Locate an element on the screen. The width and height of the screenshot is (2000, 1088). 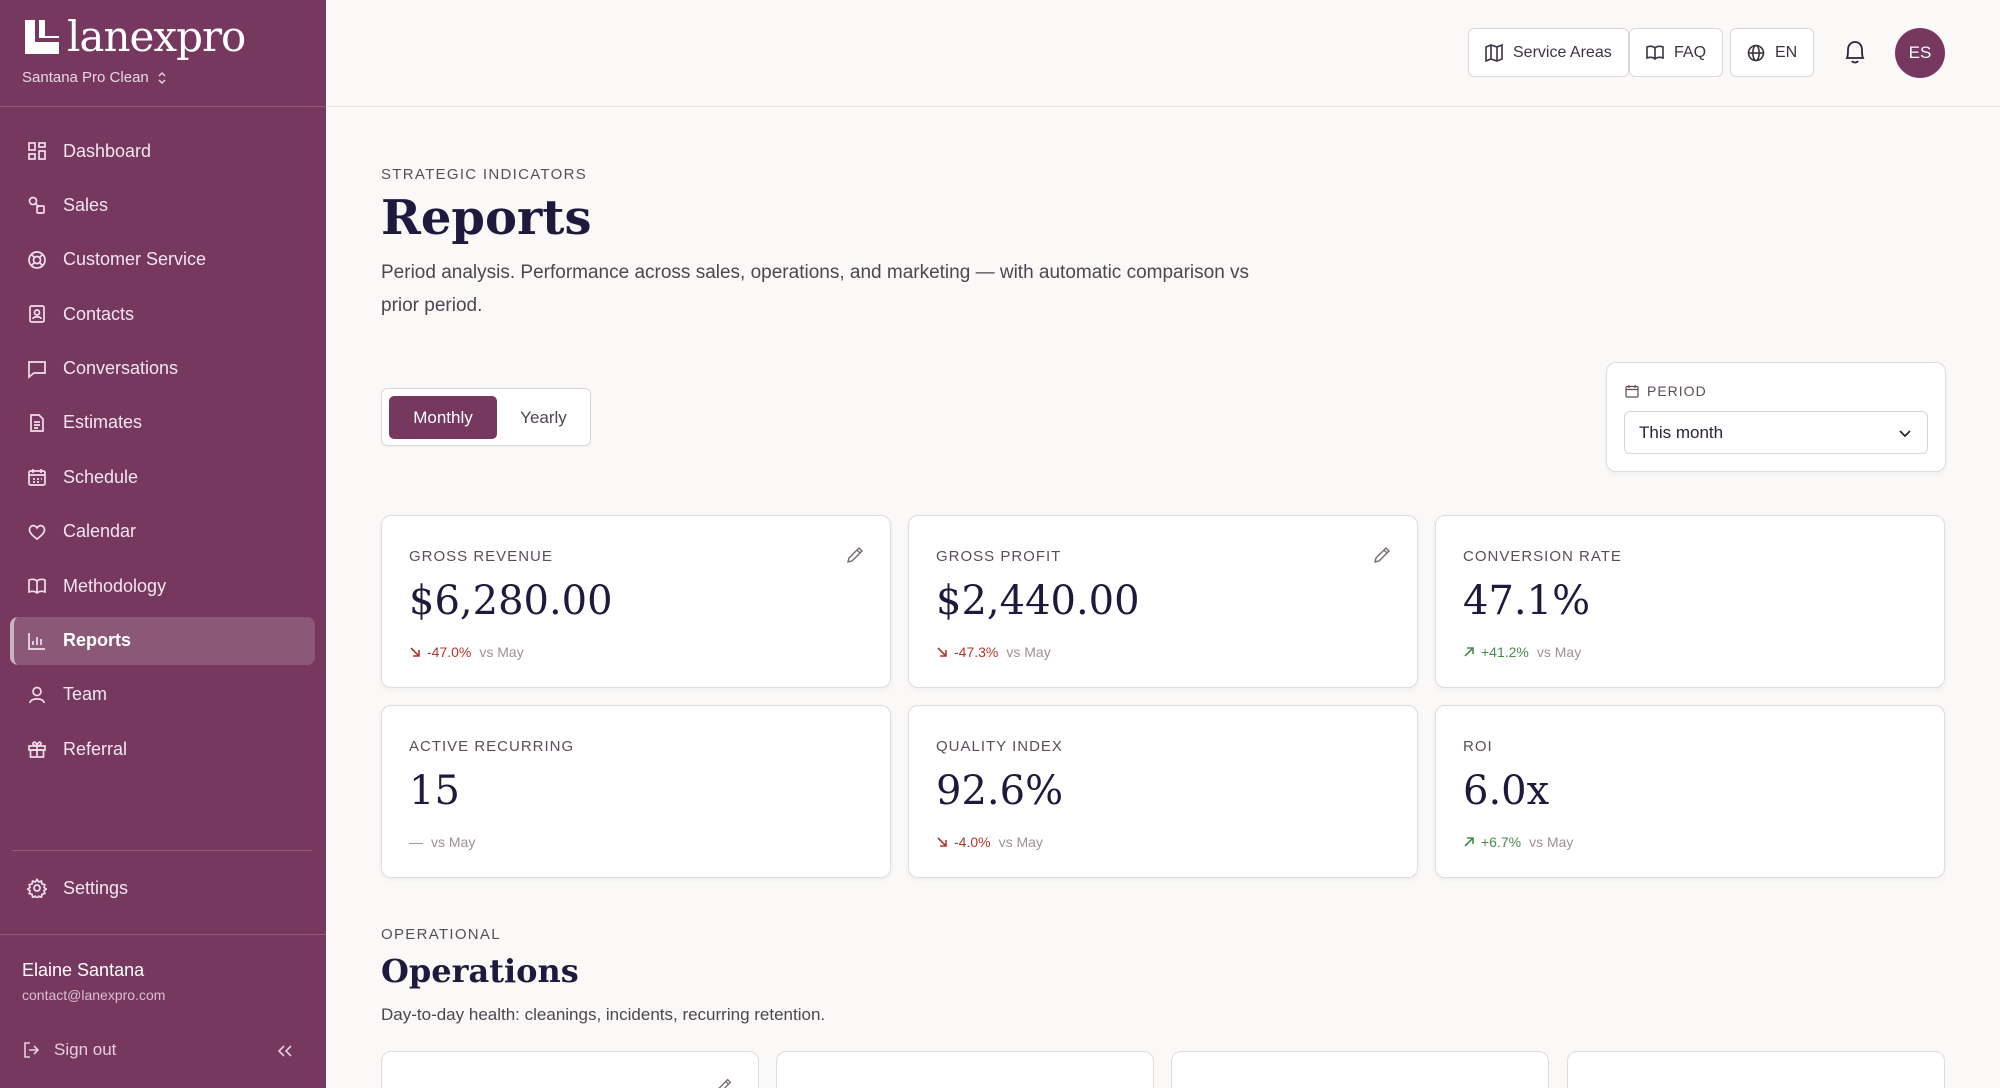
avatar: ES is located at coordinates (1920, 53).